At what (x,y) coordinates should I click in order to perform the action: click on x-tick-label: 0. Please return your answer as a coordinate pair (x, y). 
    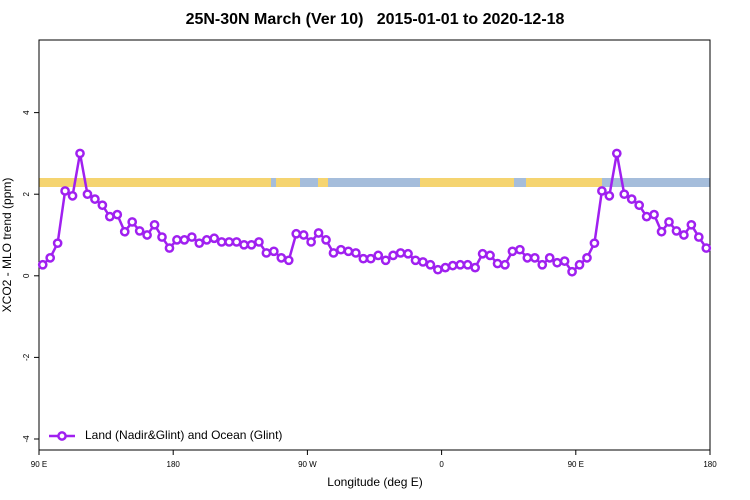
    Looking at the image, I should click on (441, 464).